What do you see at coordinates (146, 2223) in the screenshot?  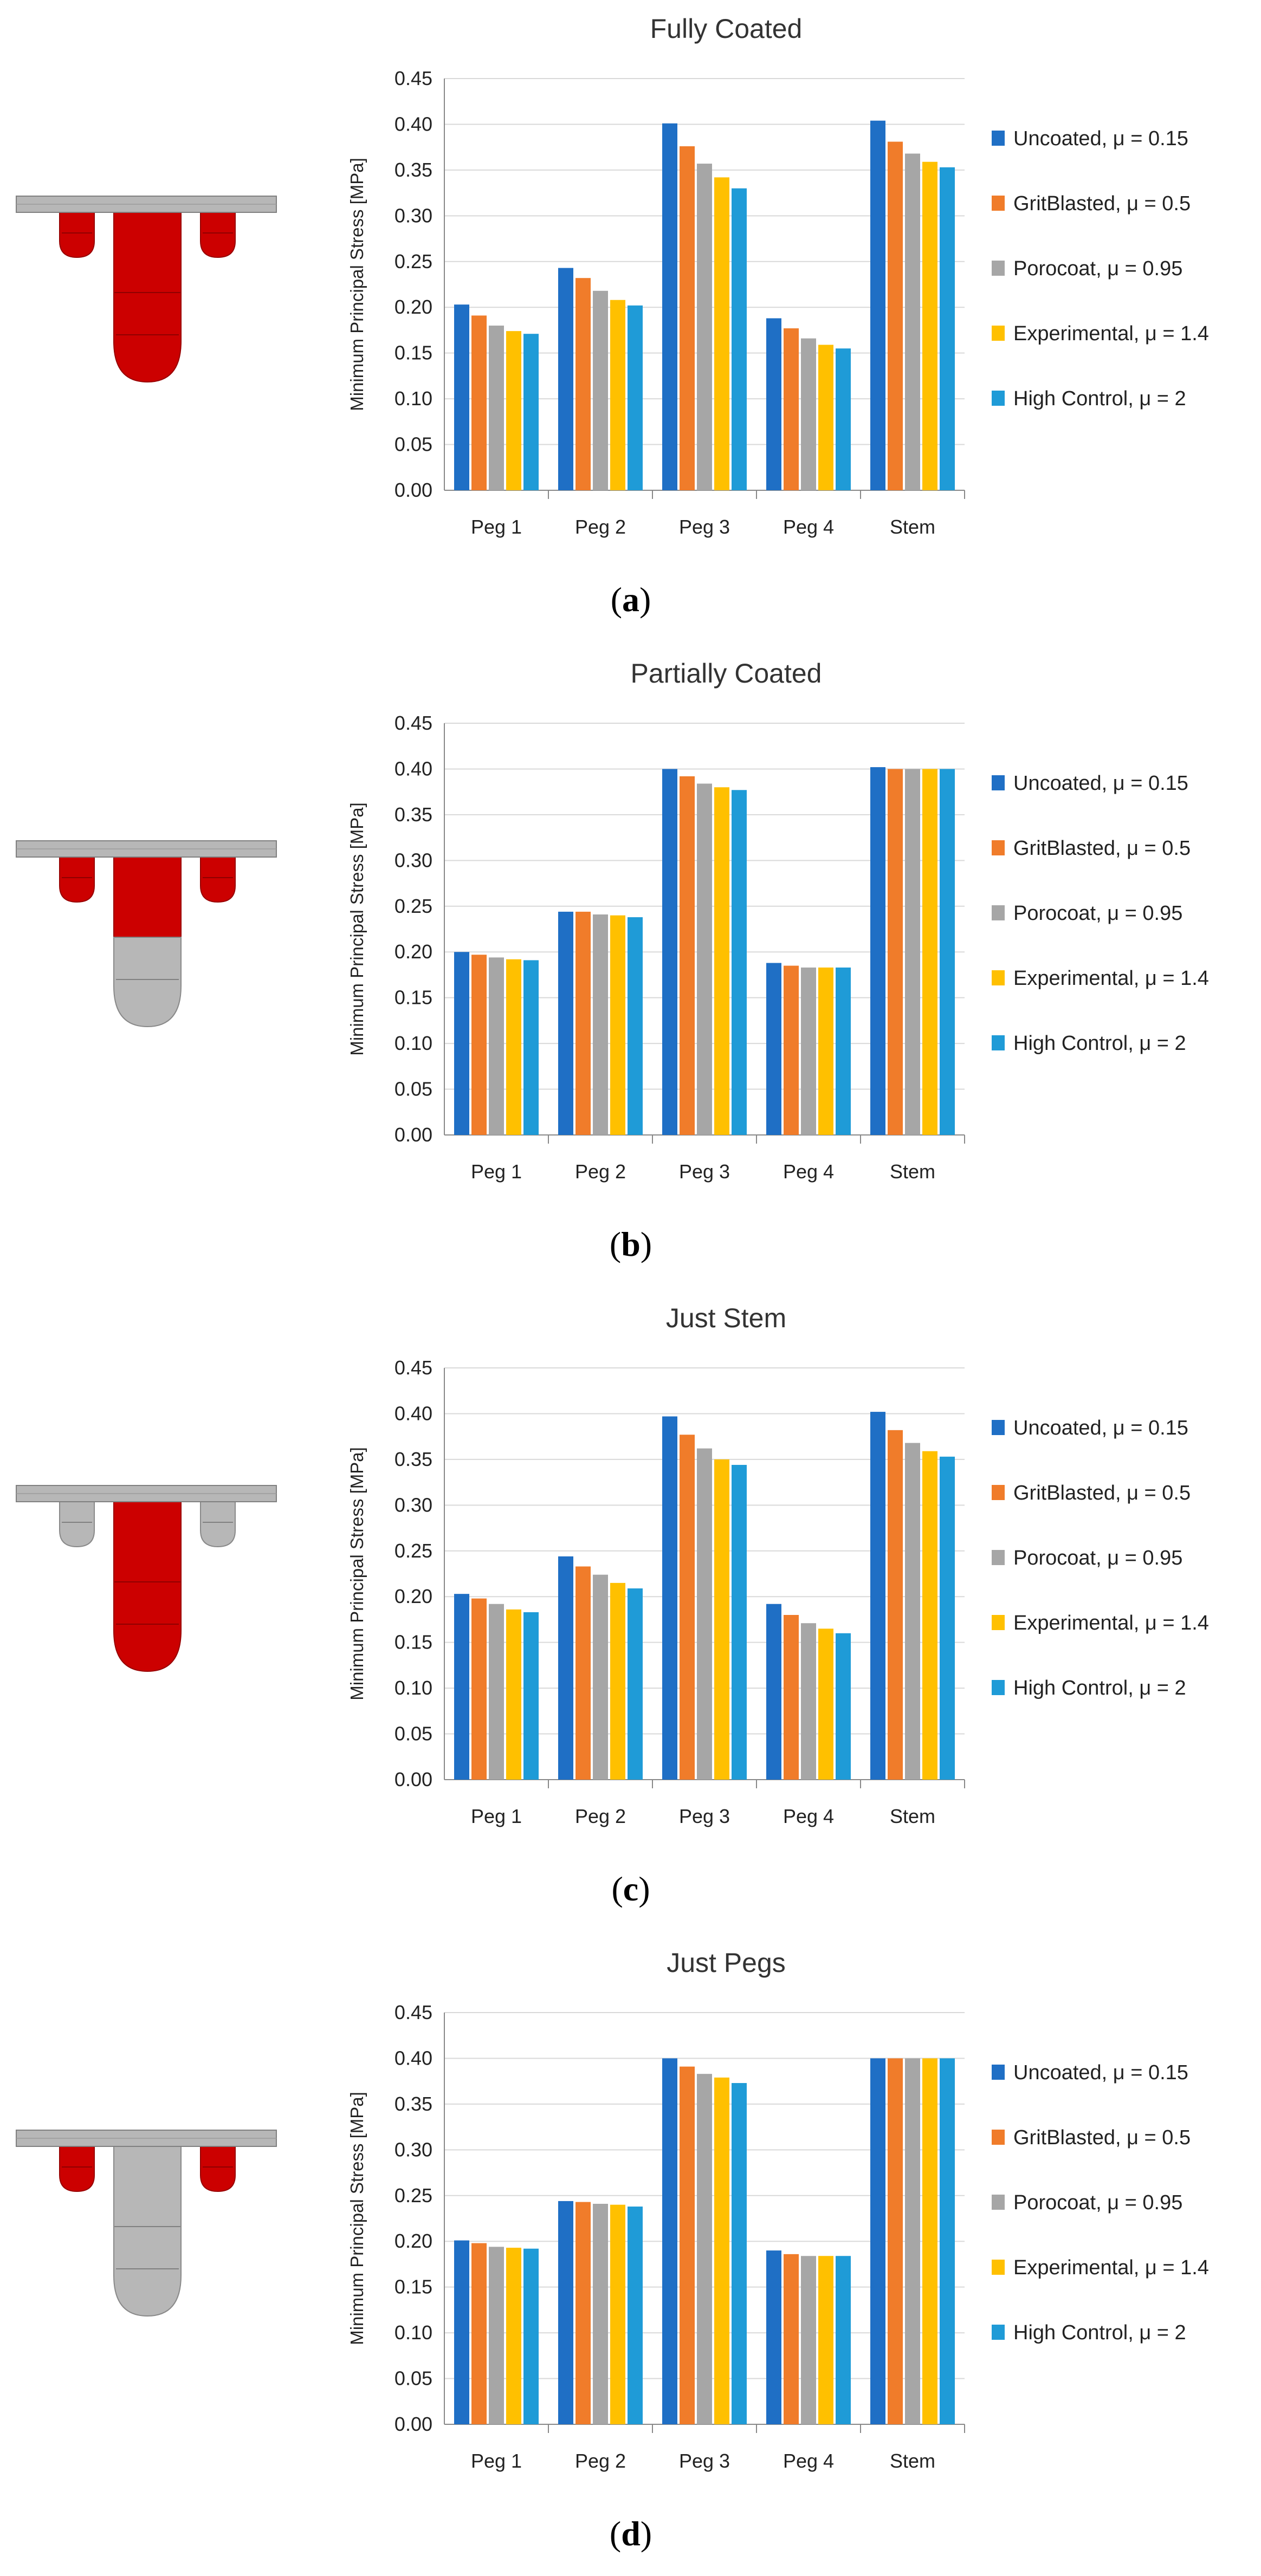 I see `implant-figure` at bounding box center [146, 2223].